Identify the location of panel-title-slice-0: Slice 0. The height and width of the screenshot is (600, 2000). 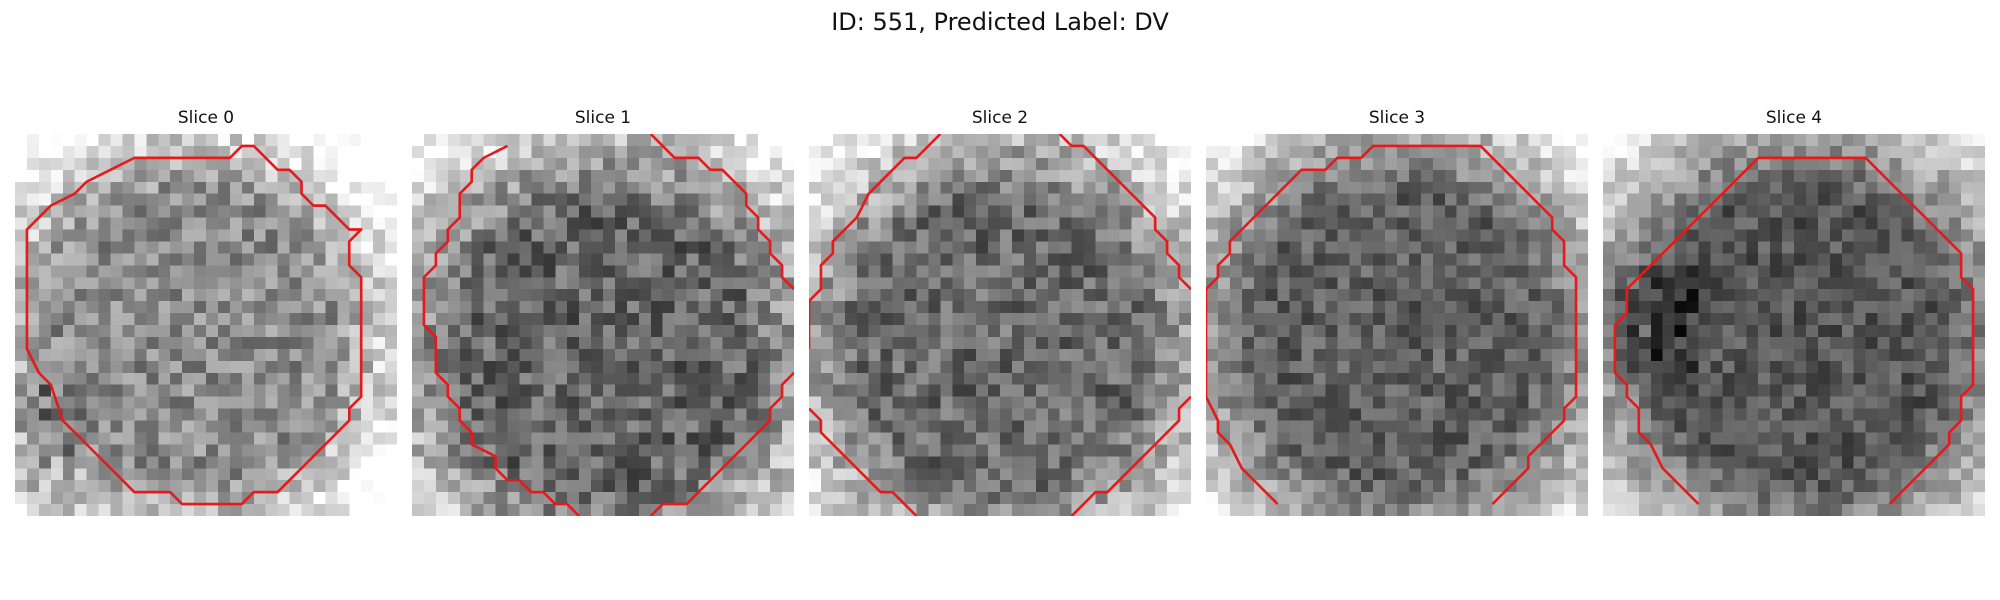
(206, 118).